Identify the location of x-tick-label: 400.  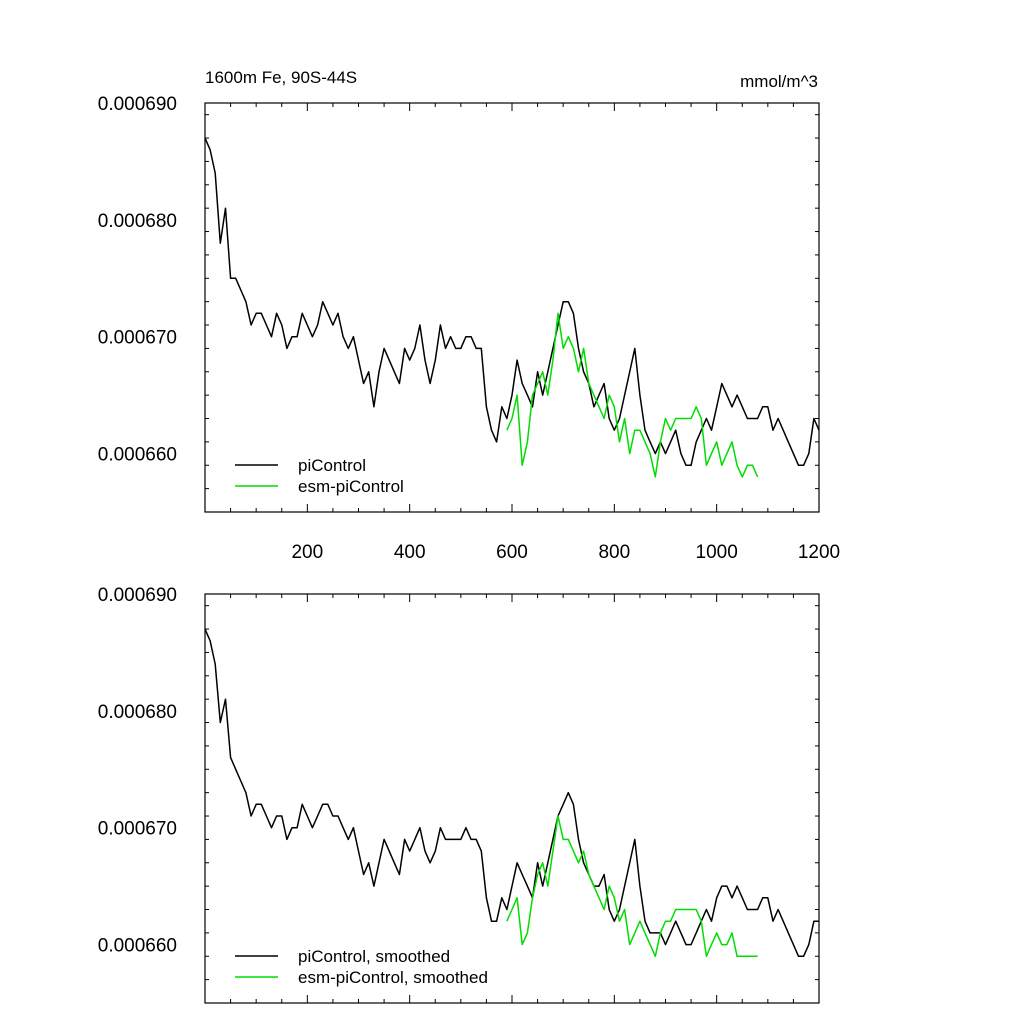
(410, 552).